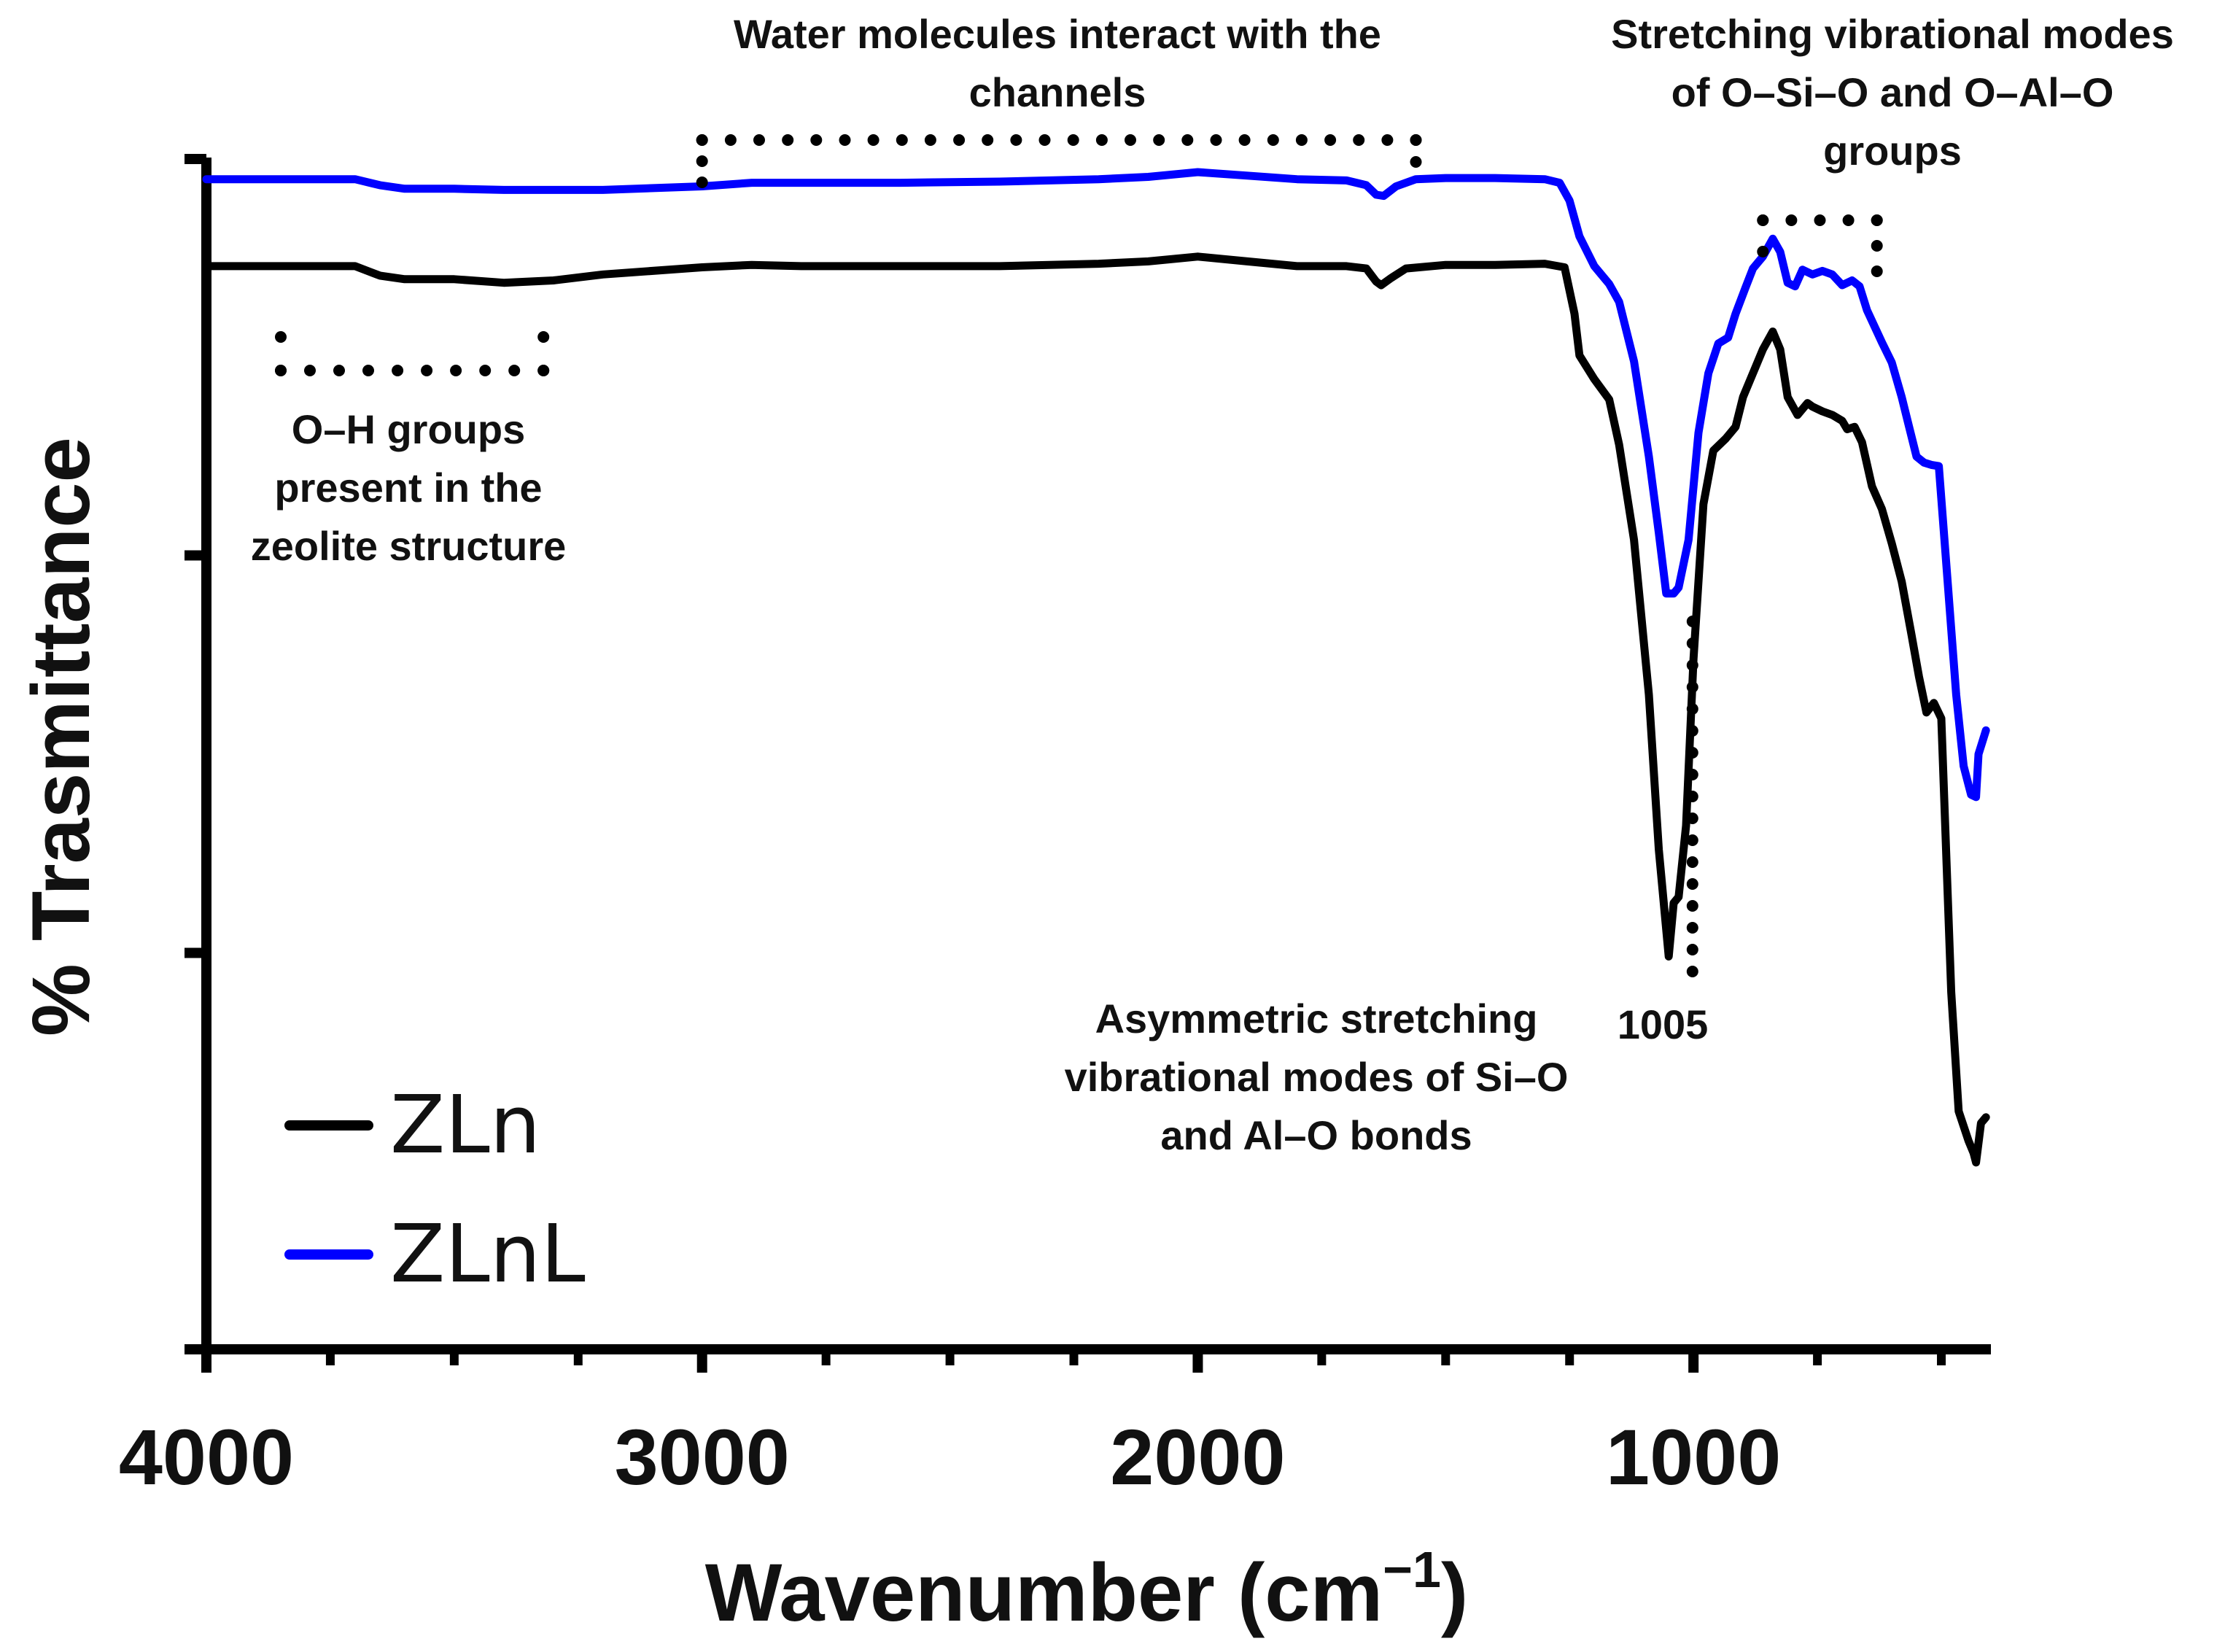 The width and height of the screenshot is (2225, 1652). Describe the element at coordinates (1693, 1457) in the screenshot. I see `x-tick-label-1000: 1000` at that location.